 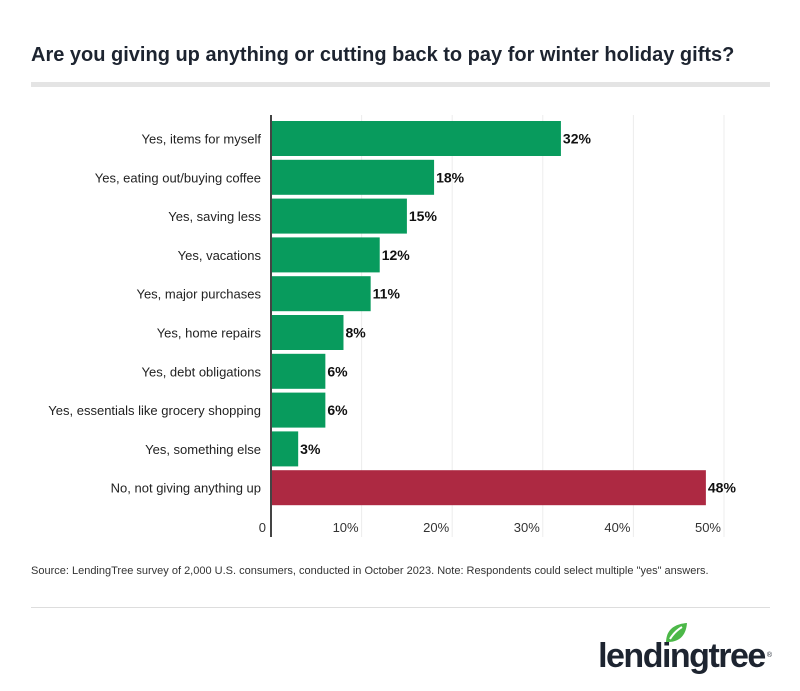 What do you see at coordinates (203, 449) in the screenshot?
I see `category-label: Yes, something else` at bounding box center [203, 449].